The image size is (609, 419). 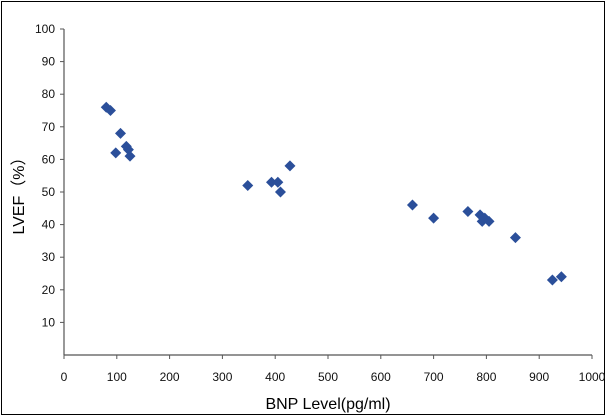 What do you see at coordinates (381, 377) in the screenshot?
I see `x-tick-label: 600` at bounding box center [381, 377].